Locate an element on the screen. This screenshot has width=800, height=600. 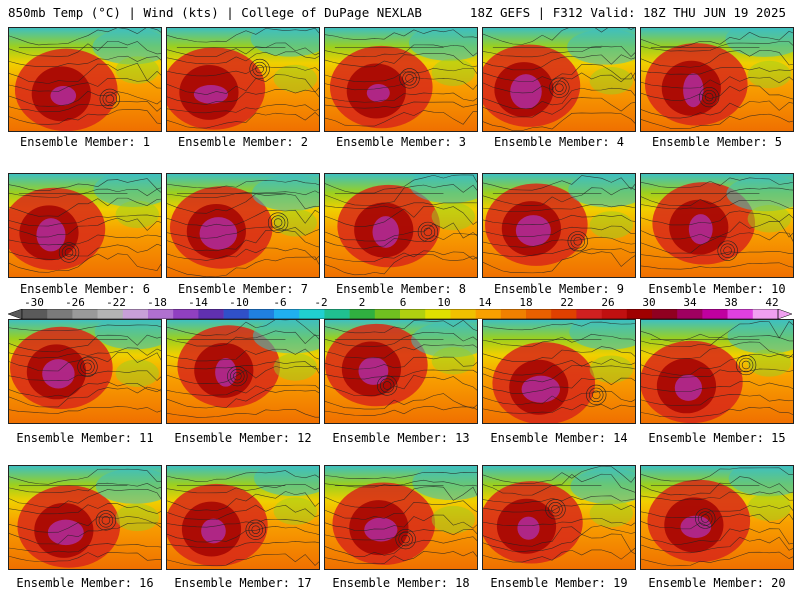
colorbar-tick-label: 42 is located at coordinates (772, 302).